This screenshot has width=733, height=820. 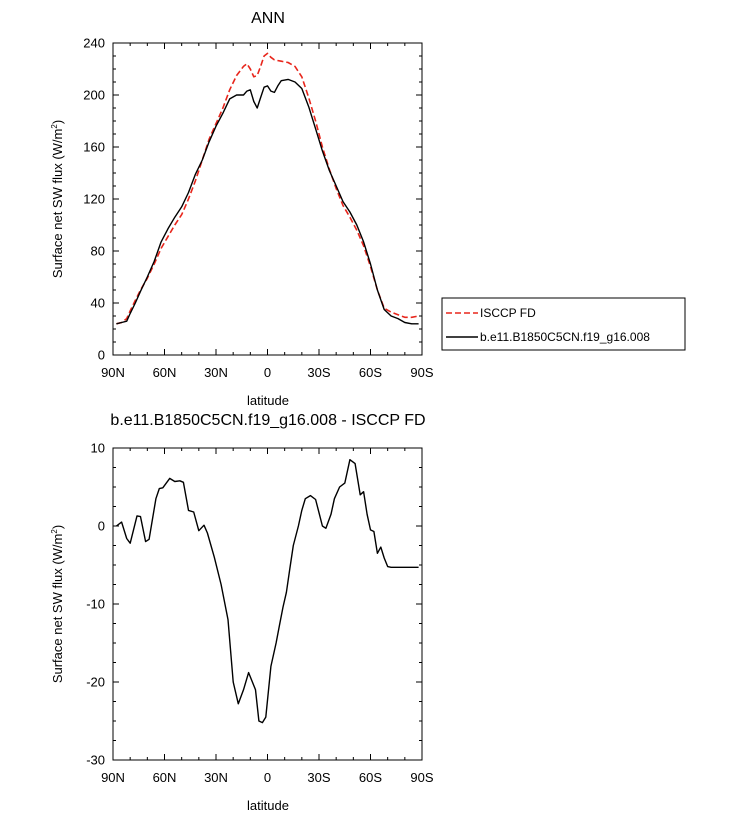 What do you see at coordinates (94, 199) in the screenshot?
I see `top-y-tick-label: 120` at bounding box center [94, 199].